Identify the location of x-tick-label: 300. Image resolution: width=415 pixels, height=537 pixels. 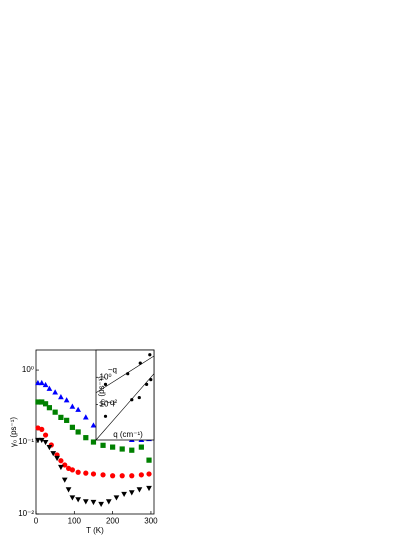
(151, 520).